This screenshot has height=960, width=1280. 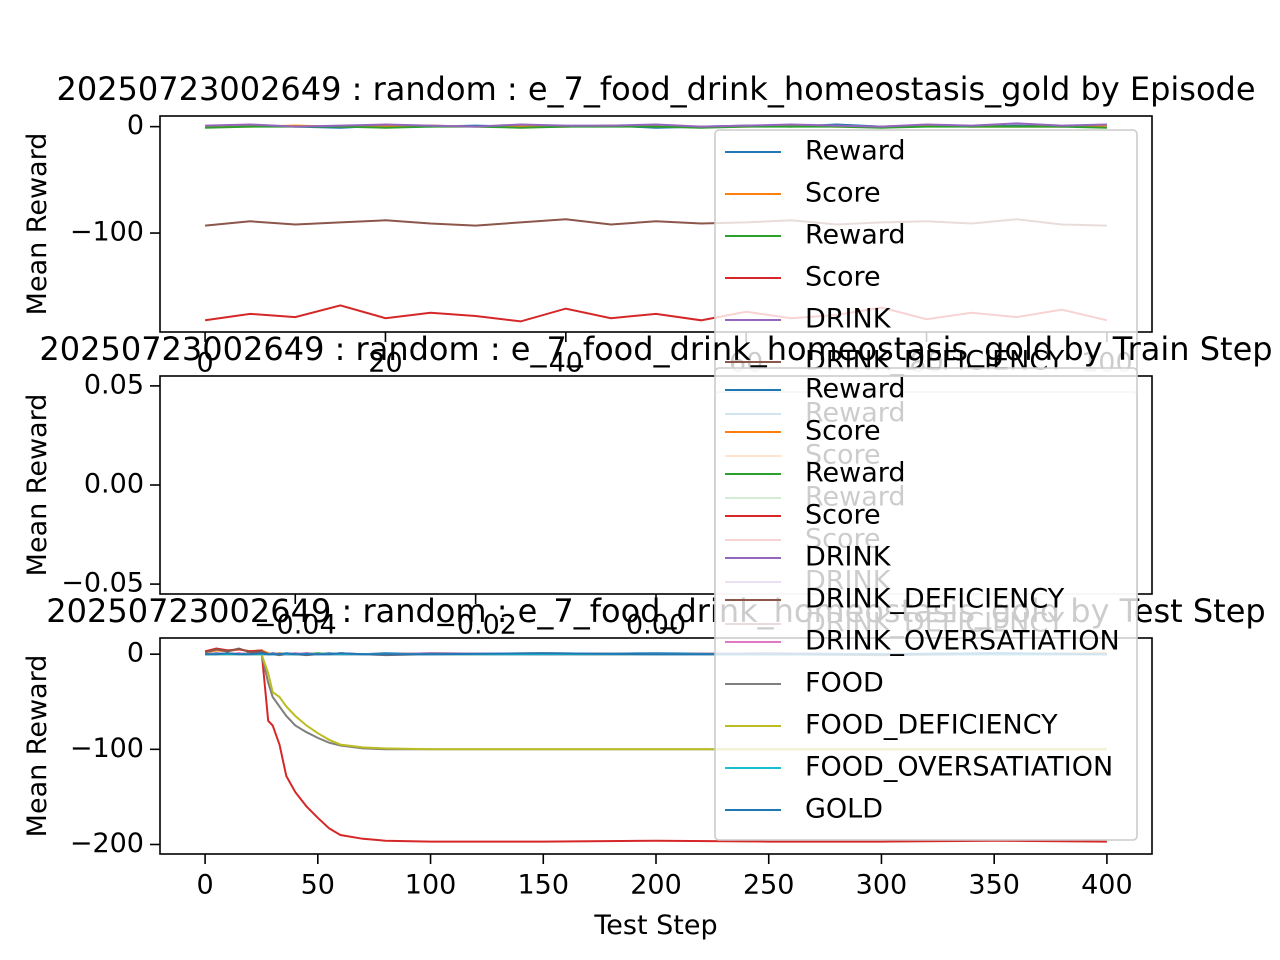 What do you see at coordinates (844, 683) in the screenshot?
I see `legend-label: FOOD` at bounding box center [844, 683].